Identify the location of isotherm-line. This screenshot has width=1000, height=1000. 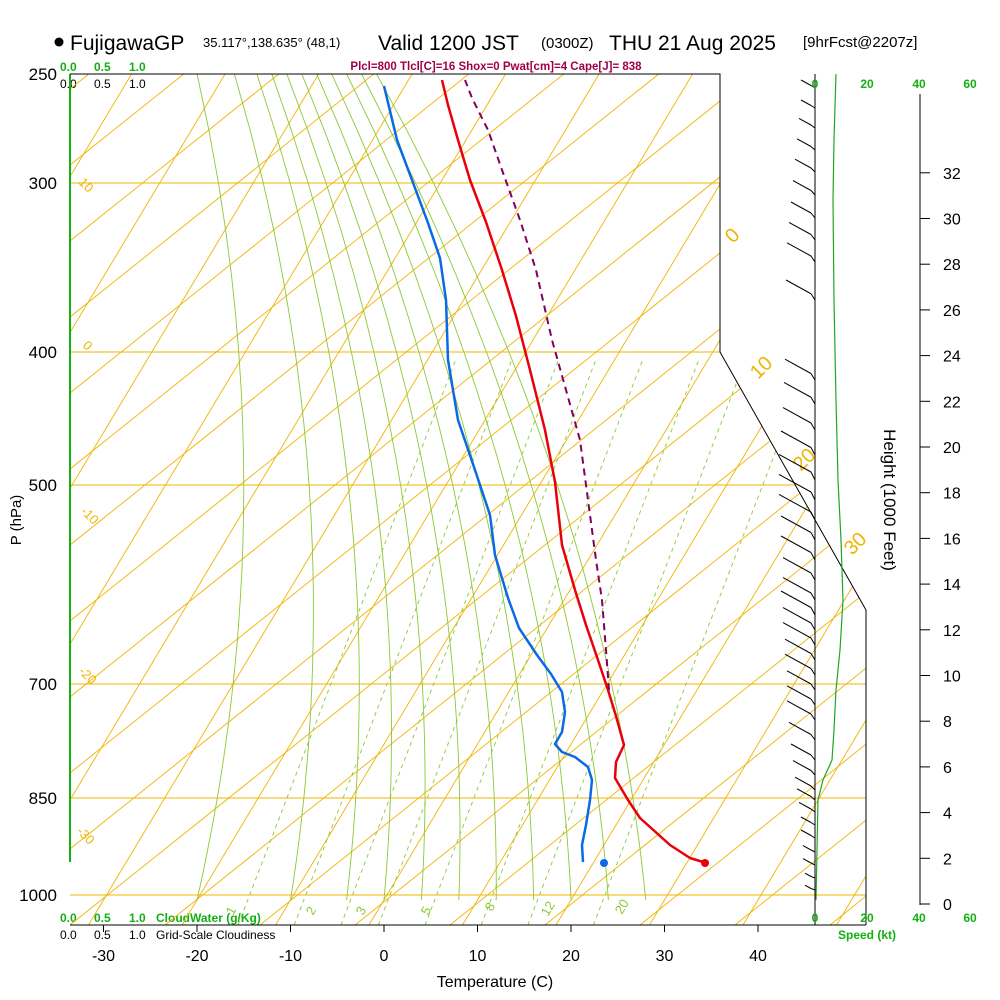
(148, 499).